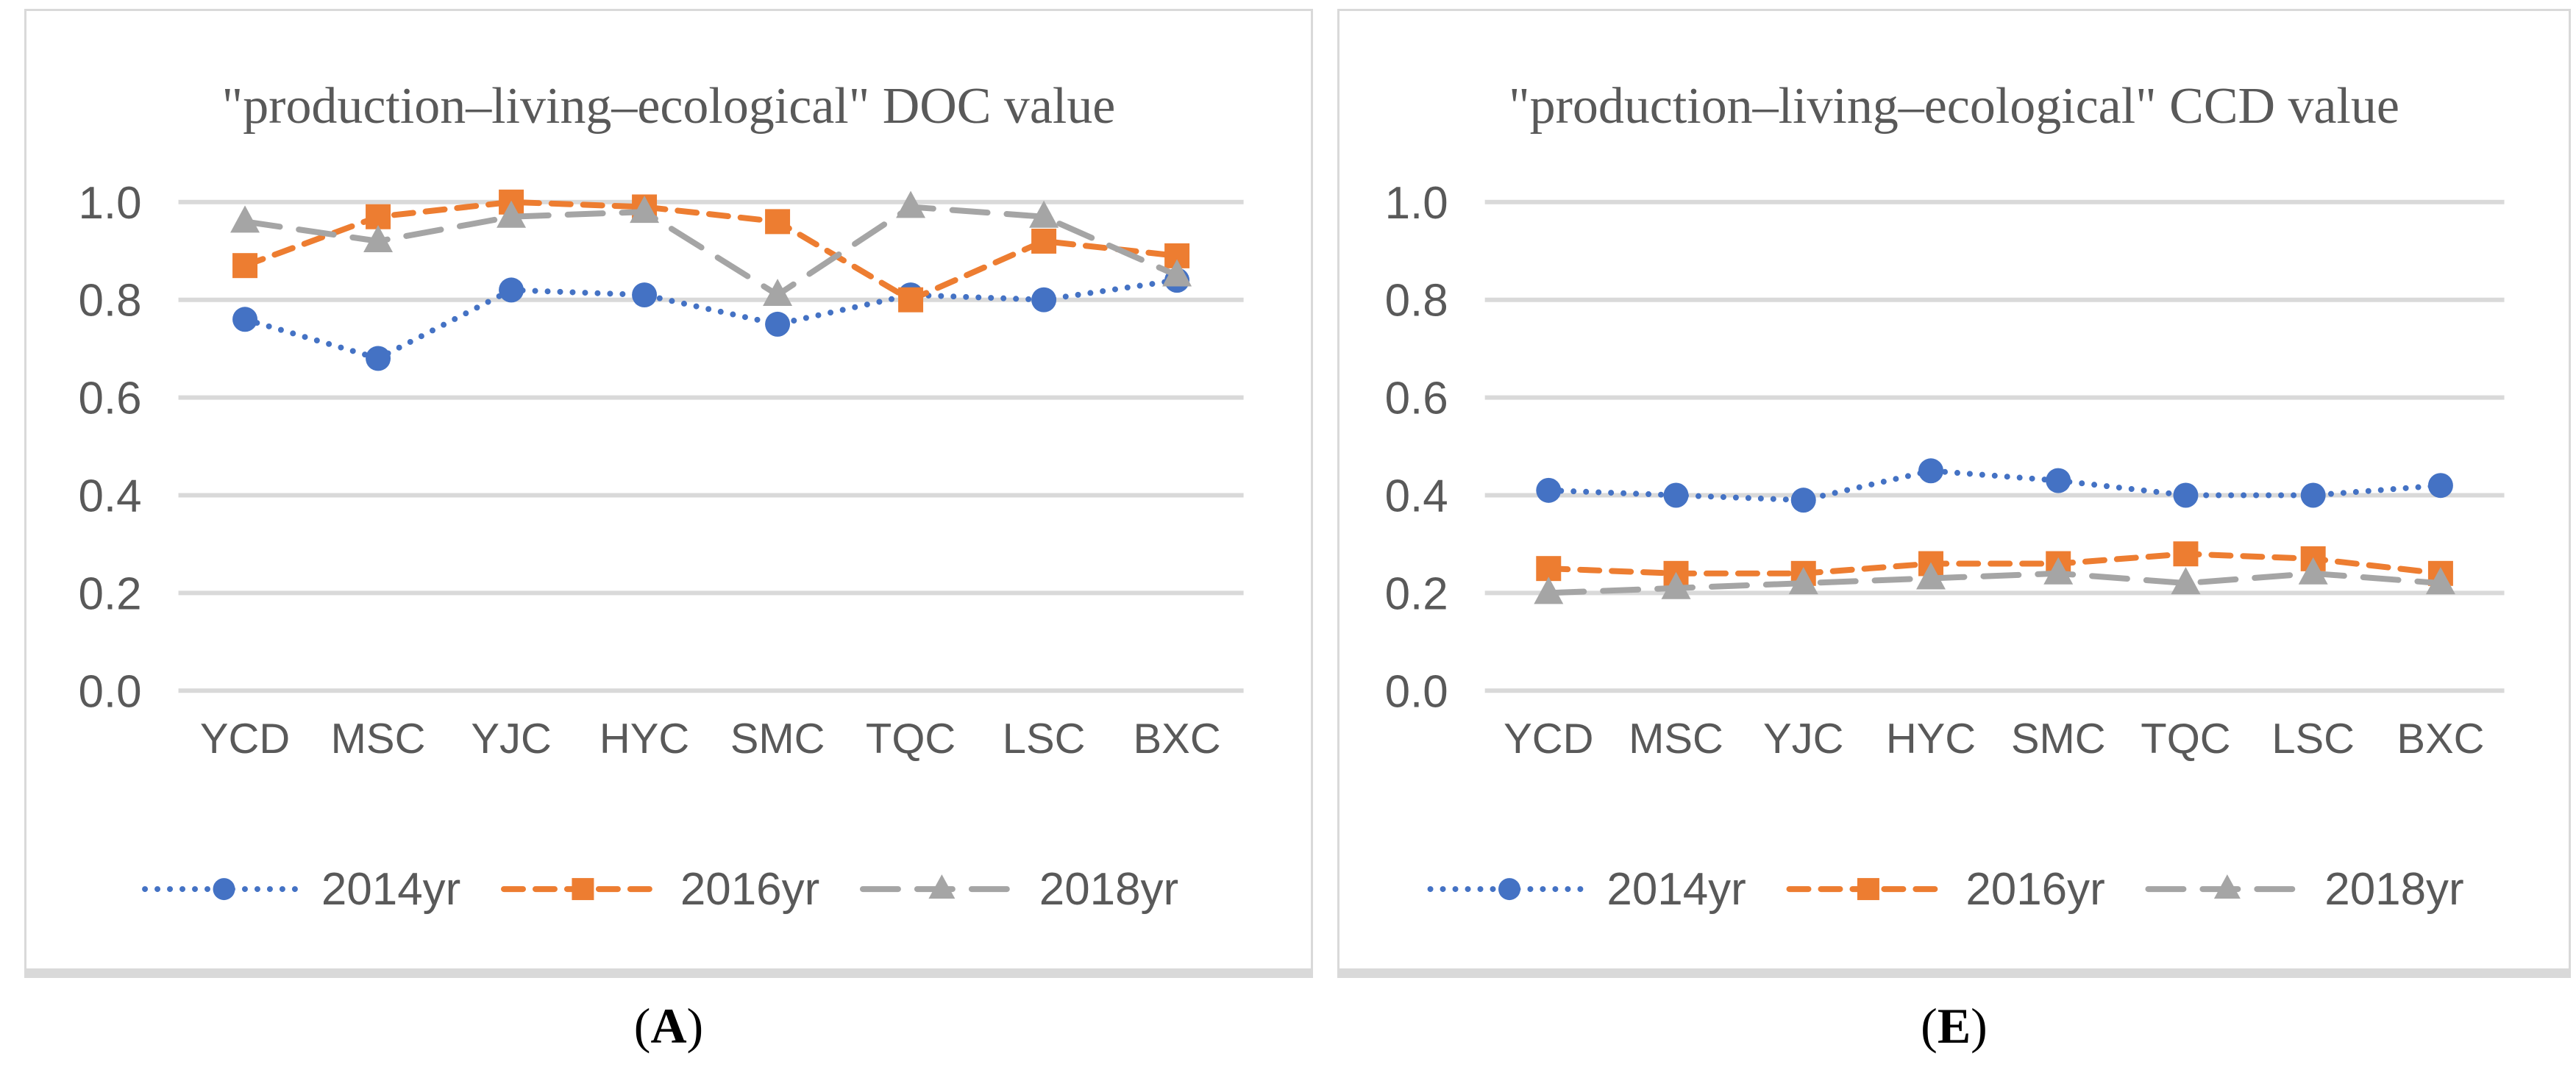 Image resolution: width=2576 pixels, height=1078 pixels. What do you see at coordinates (245, 266) in the screenshot?
I see `data-point-2016yr-YCD` at bounding box center [245, 266].